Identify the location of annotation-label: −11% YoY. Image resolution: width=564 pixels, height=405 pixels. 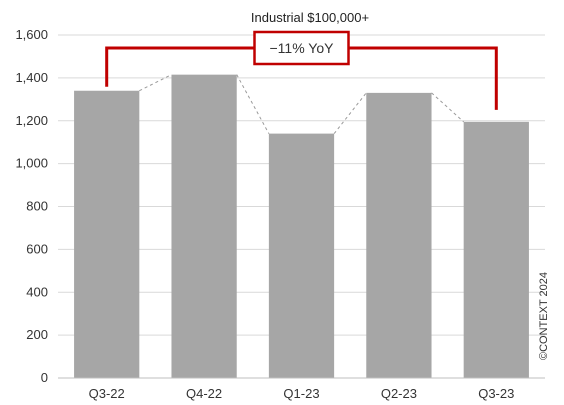
(302, 48).